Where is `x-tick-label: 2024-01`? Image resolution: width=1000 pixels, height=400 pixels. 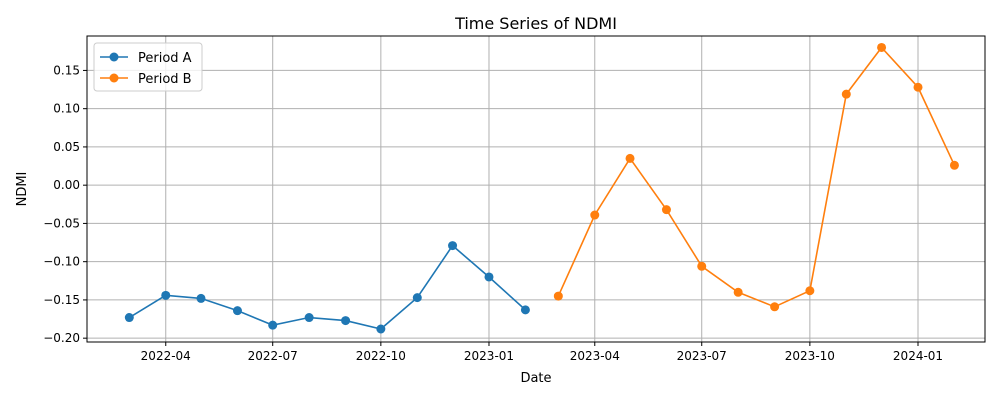
x-tick-label: 2024-01 is located at coordinates (918, 356).